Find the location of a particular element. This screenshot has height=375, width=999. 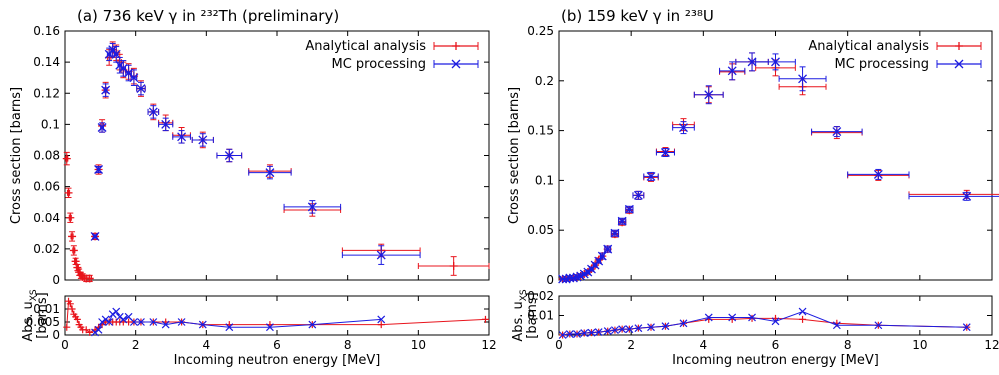

x-tick-label: 6 is located at coordinates (776, 345).